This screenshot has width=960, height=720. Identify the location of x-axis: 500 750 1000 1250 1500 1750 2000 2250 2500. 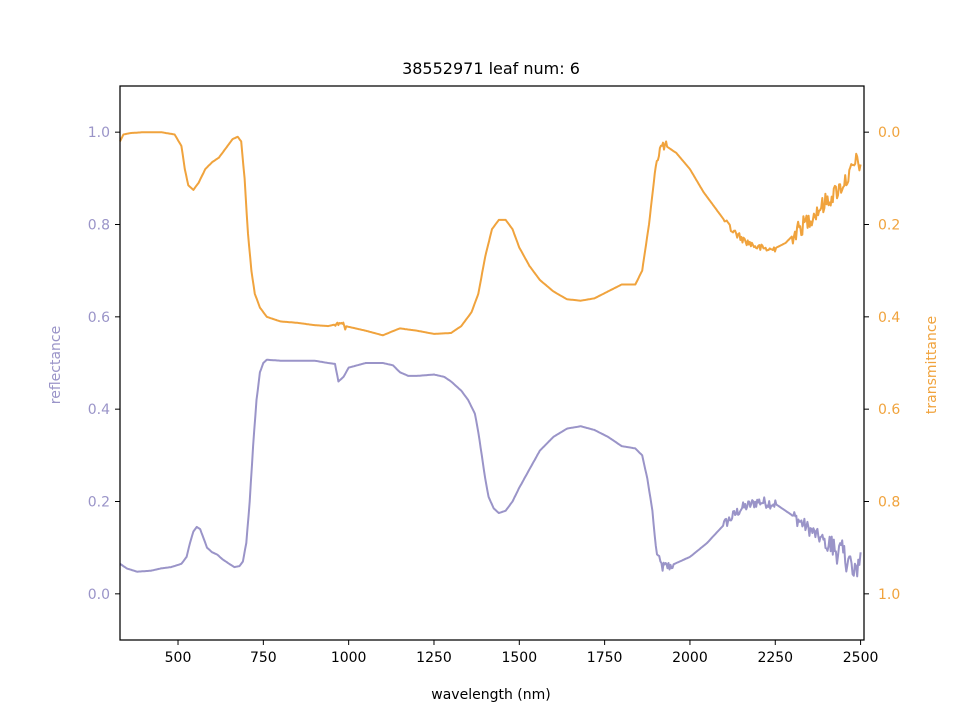
(522, 653).